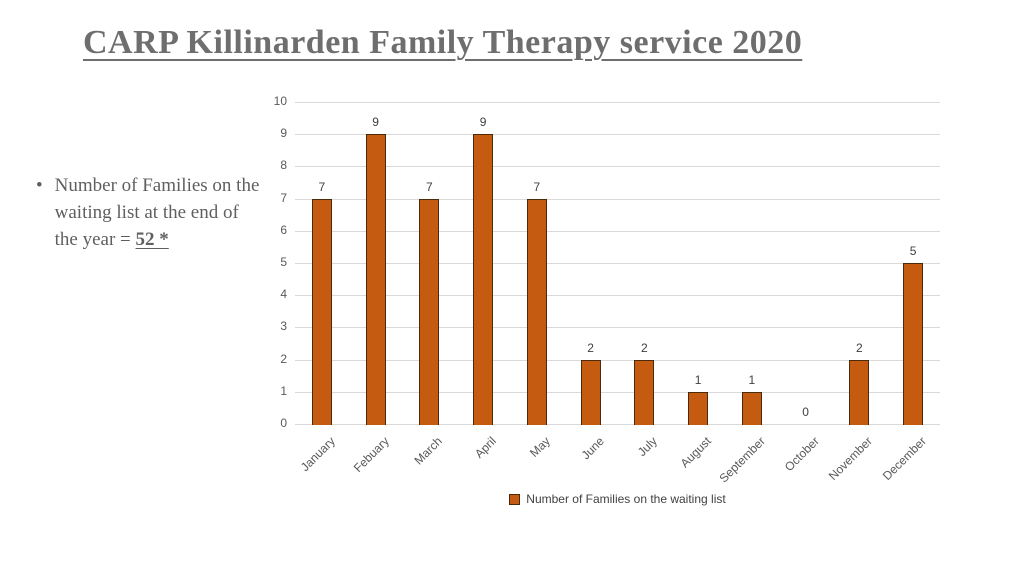 The height and width of the screenshot is (576, 1024). Describe the element at coordinates (152, 239) in the screenshot. I see `bullet-text-highlight: 52 *` at that location.